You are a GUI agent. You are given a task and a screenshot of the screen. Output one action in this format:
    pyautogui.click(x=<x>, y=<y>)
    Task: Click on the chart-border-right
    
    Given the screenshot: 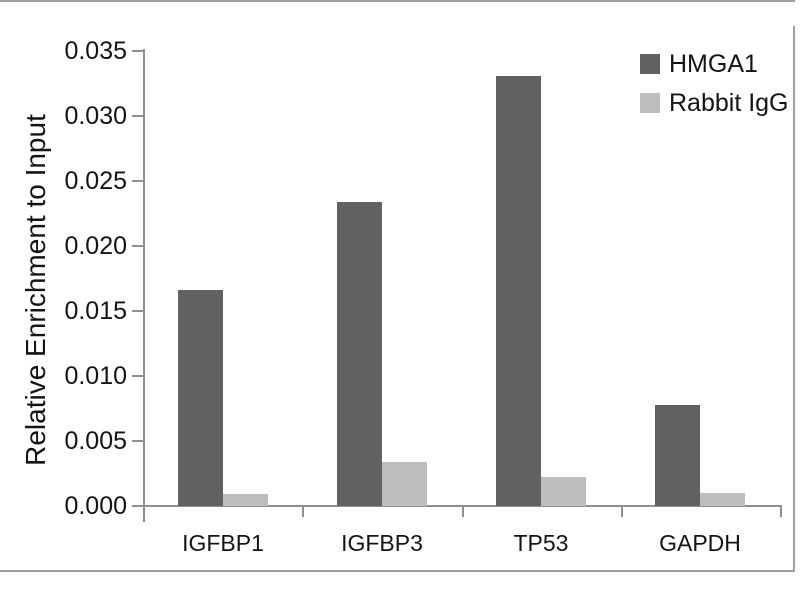 What is the action you would take?
    pyautogui.click(x=794, y=299)
    